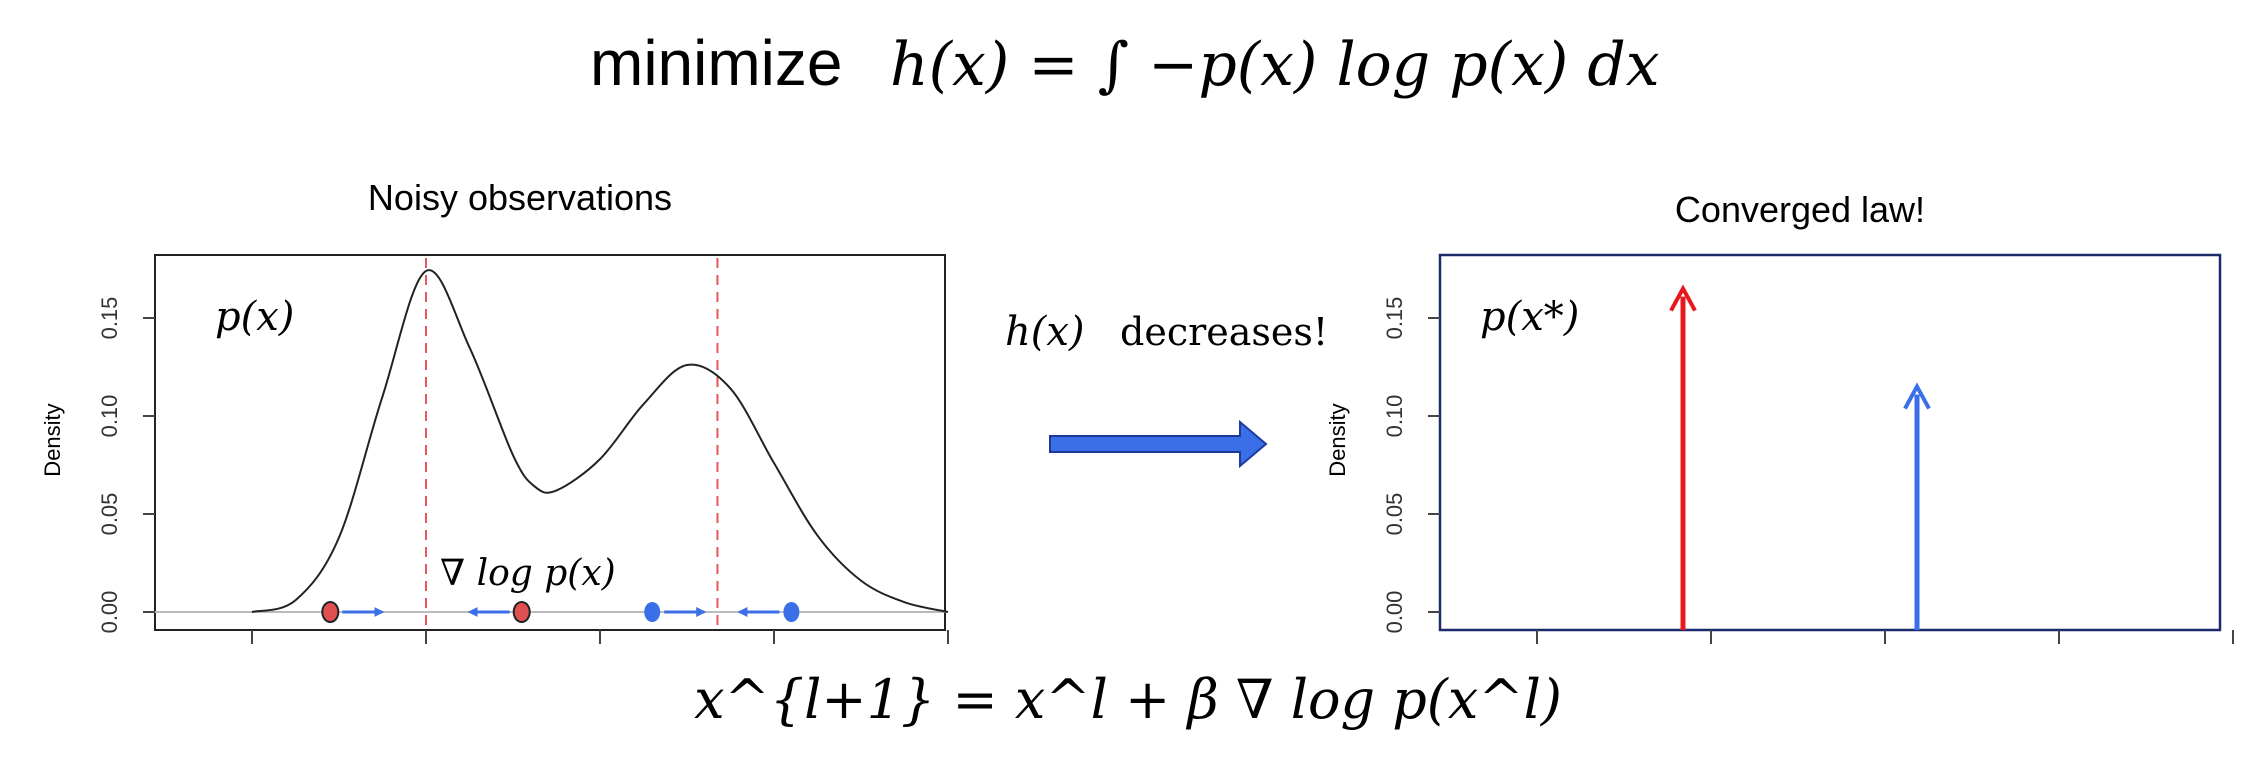  Describe the element at coordinates (1394, 612) in the screenshot. I see `right-ytick-label: 0.00` at that location.